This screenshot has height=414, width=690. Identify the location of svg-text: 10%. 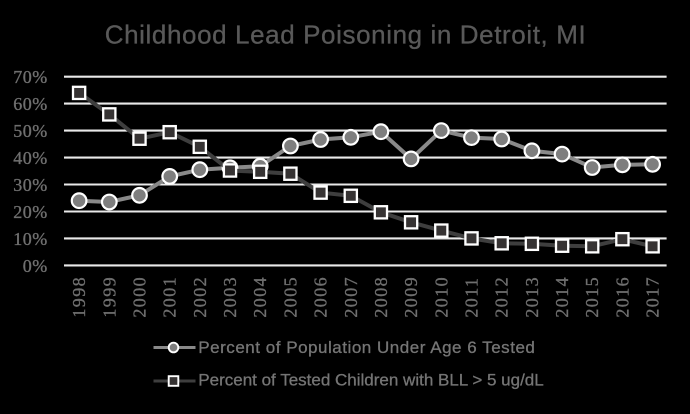
(30, 239).